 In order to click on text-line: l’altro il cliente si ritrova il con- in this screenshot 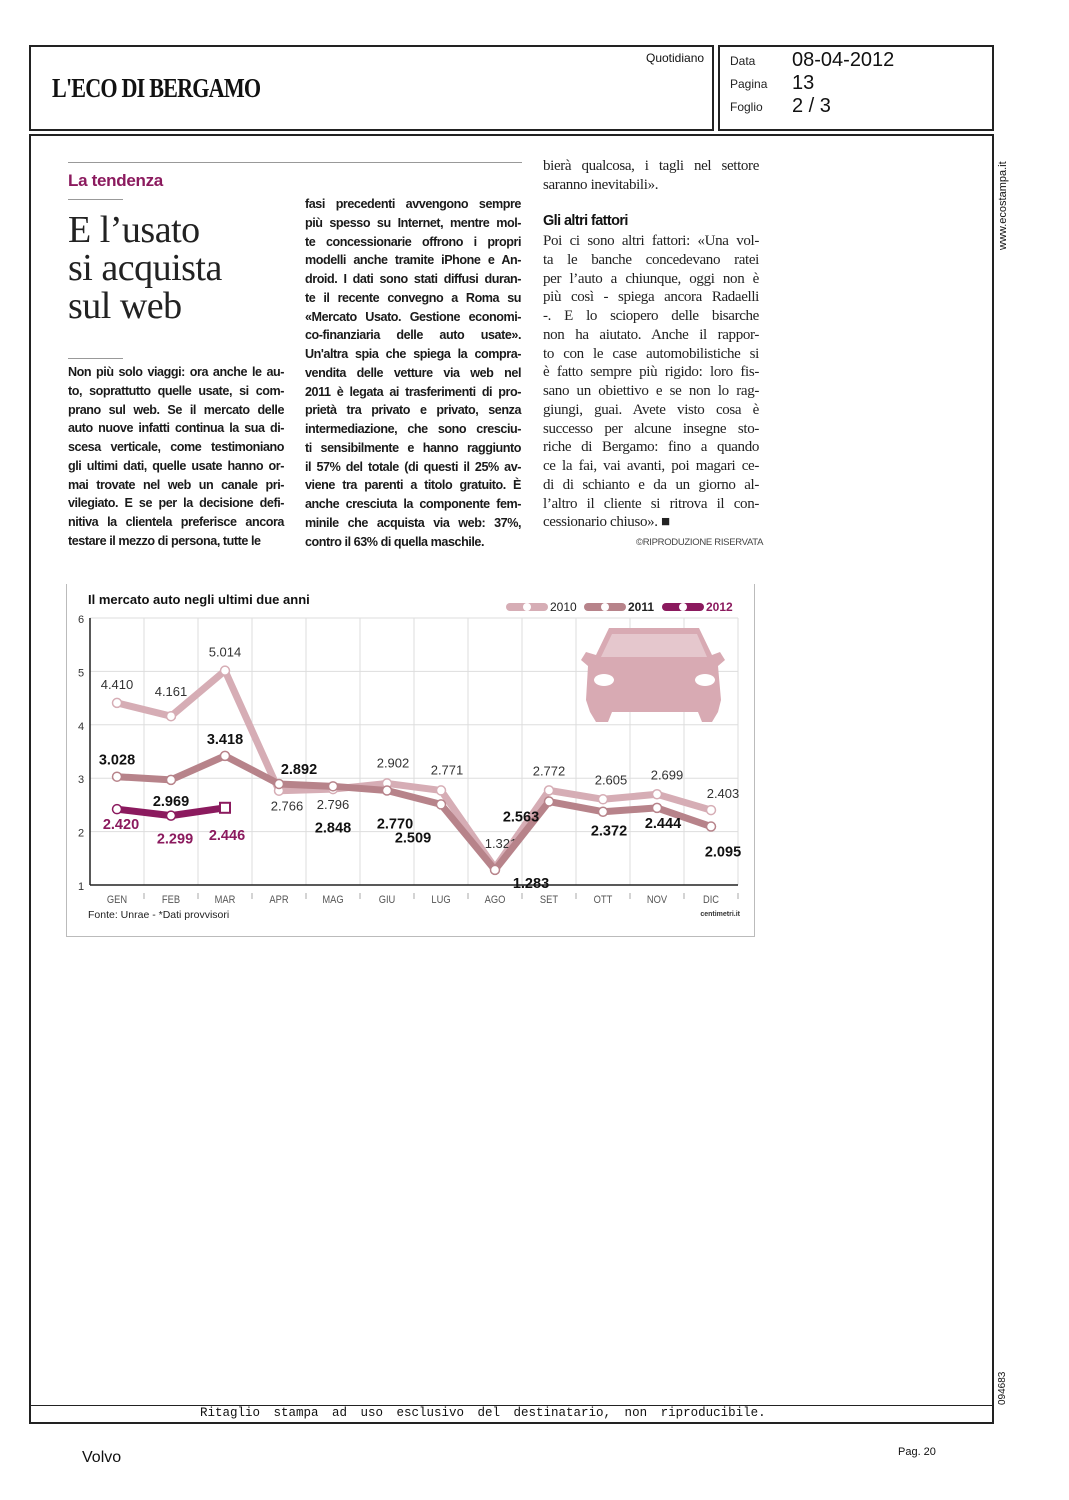, I will do `click(651, 503)`.